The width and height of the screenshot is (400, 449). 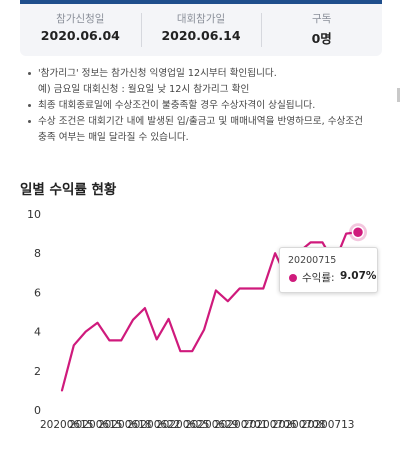 I want to click on stat-join-date: 대회참가일 2020.06.14, so click(x=201, y=30).